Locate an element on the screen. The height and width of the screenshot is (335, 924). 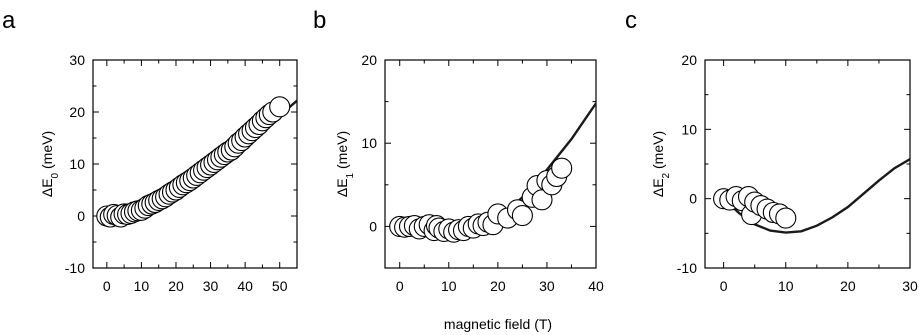
y-tick-label: 30 is located at coordinates (77, 60).